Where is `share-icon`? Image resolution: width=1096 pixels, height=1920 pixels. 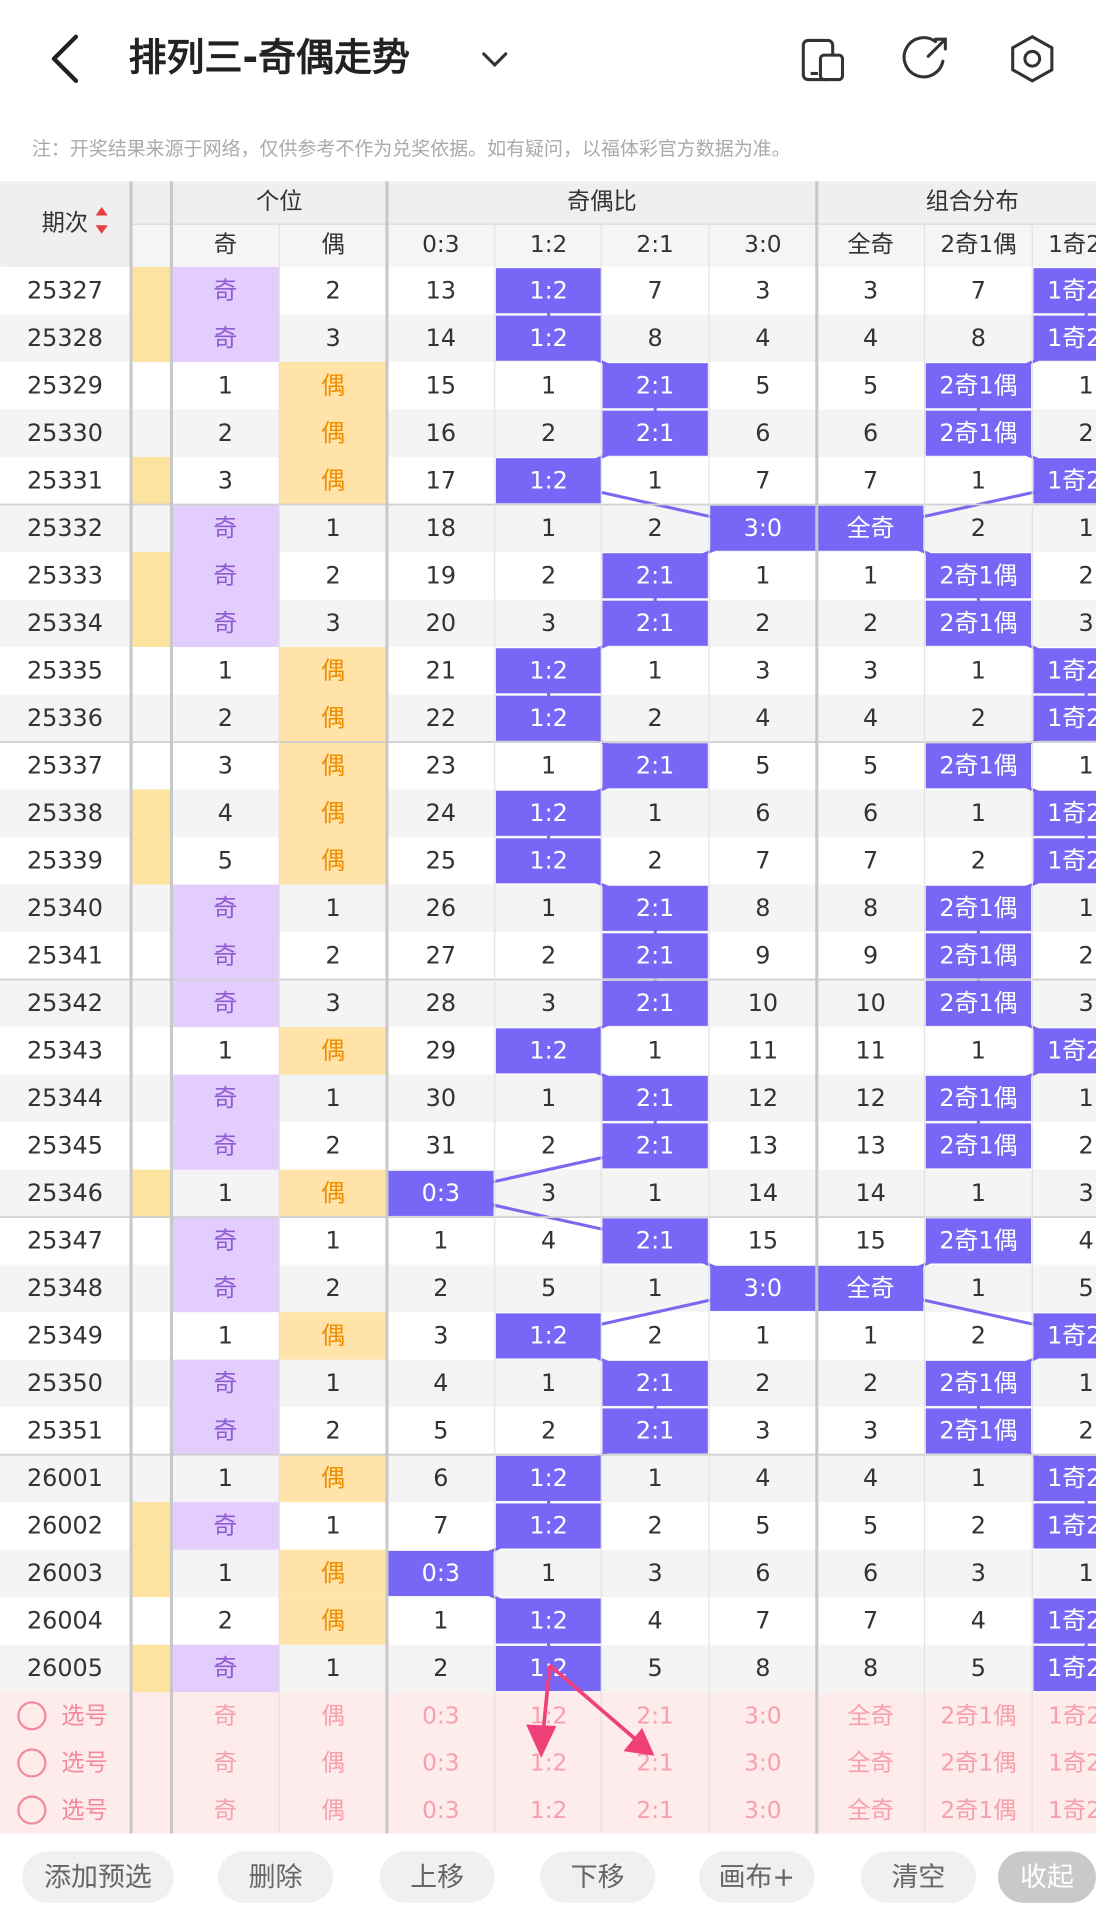
share-icon is located at coordinates (924, 57).